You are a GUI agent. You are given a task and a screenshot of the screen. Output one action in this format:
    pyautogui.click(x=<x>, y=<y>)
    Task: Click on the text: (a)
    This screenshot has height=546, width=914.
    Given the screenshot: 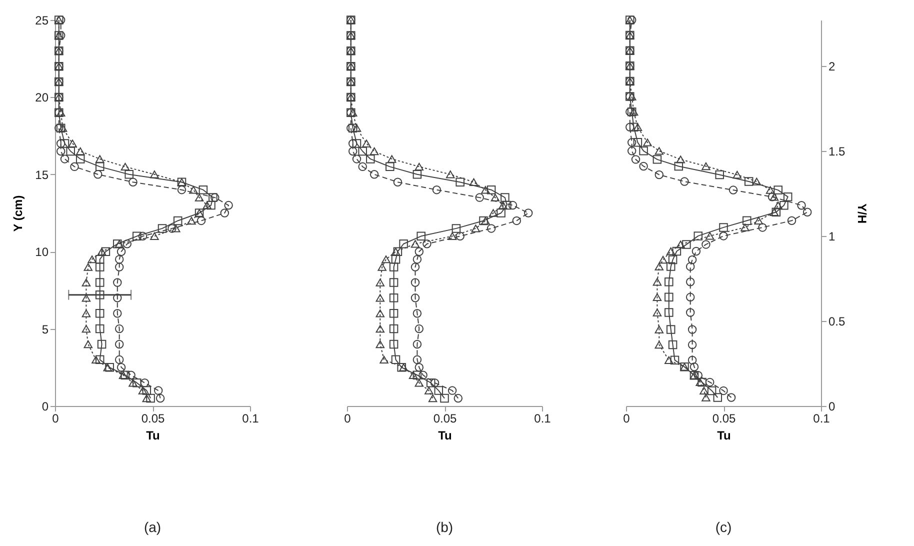 What is the action you would take?
    pyautogui.click(x=153, y=527)
    